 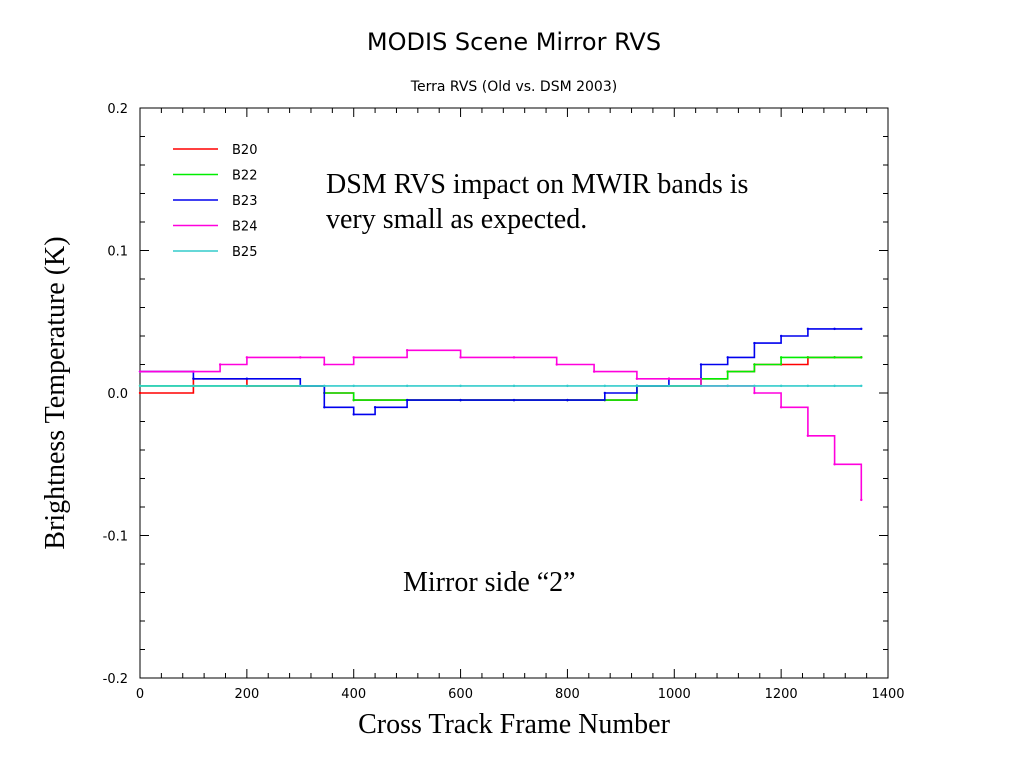 I want to click on x-tick-label: 400, so click(x=353, y=694).